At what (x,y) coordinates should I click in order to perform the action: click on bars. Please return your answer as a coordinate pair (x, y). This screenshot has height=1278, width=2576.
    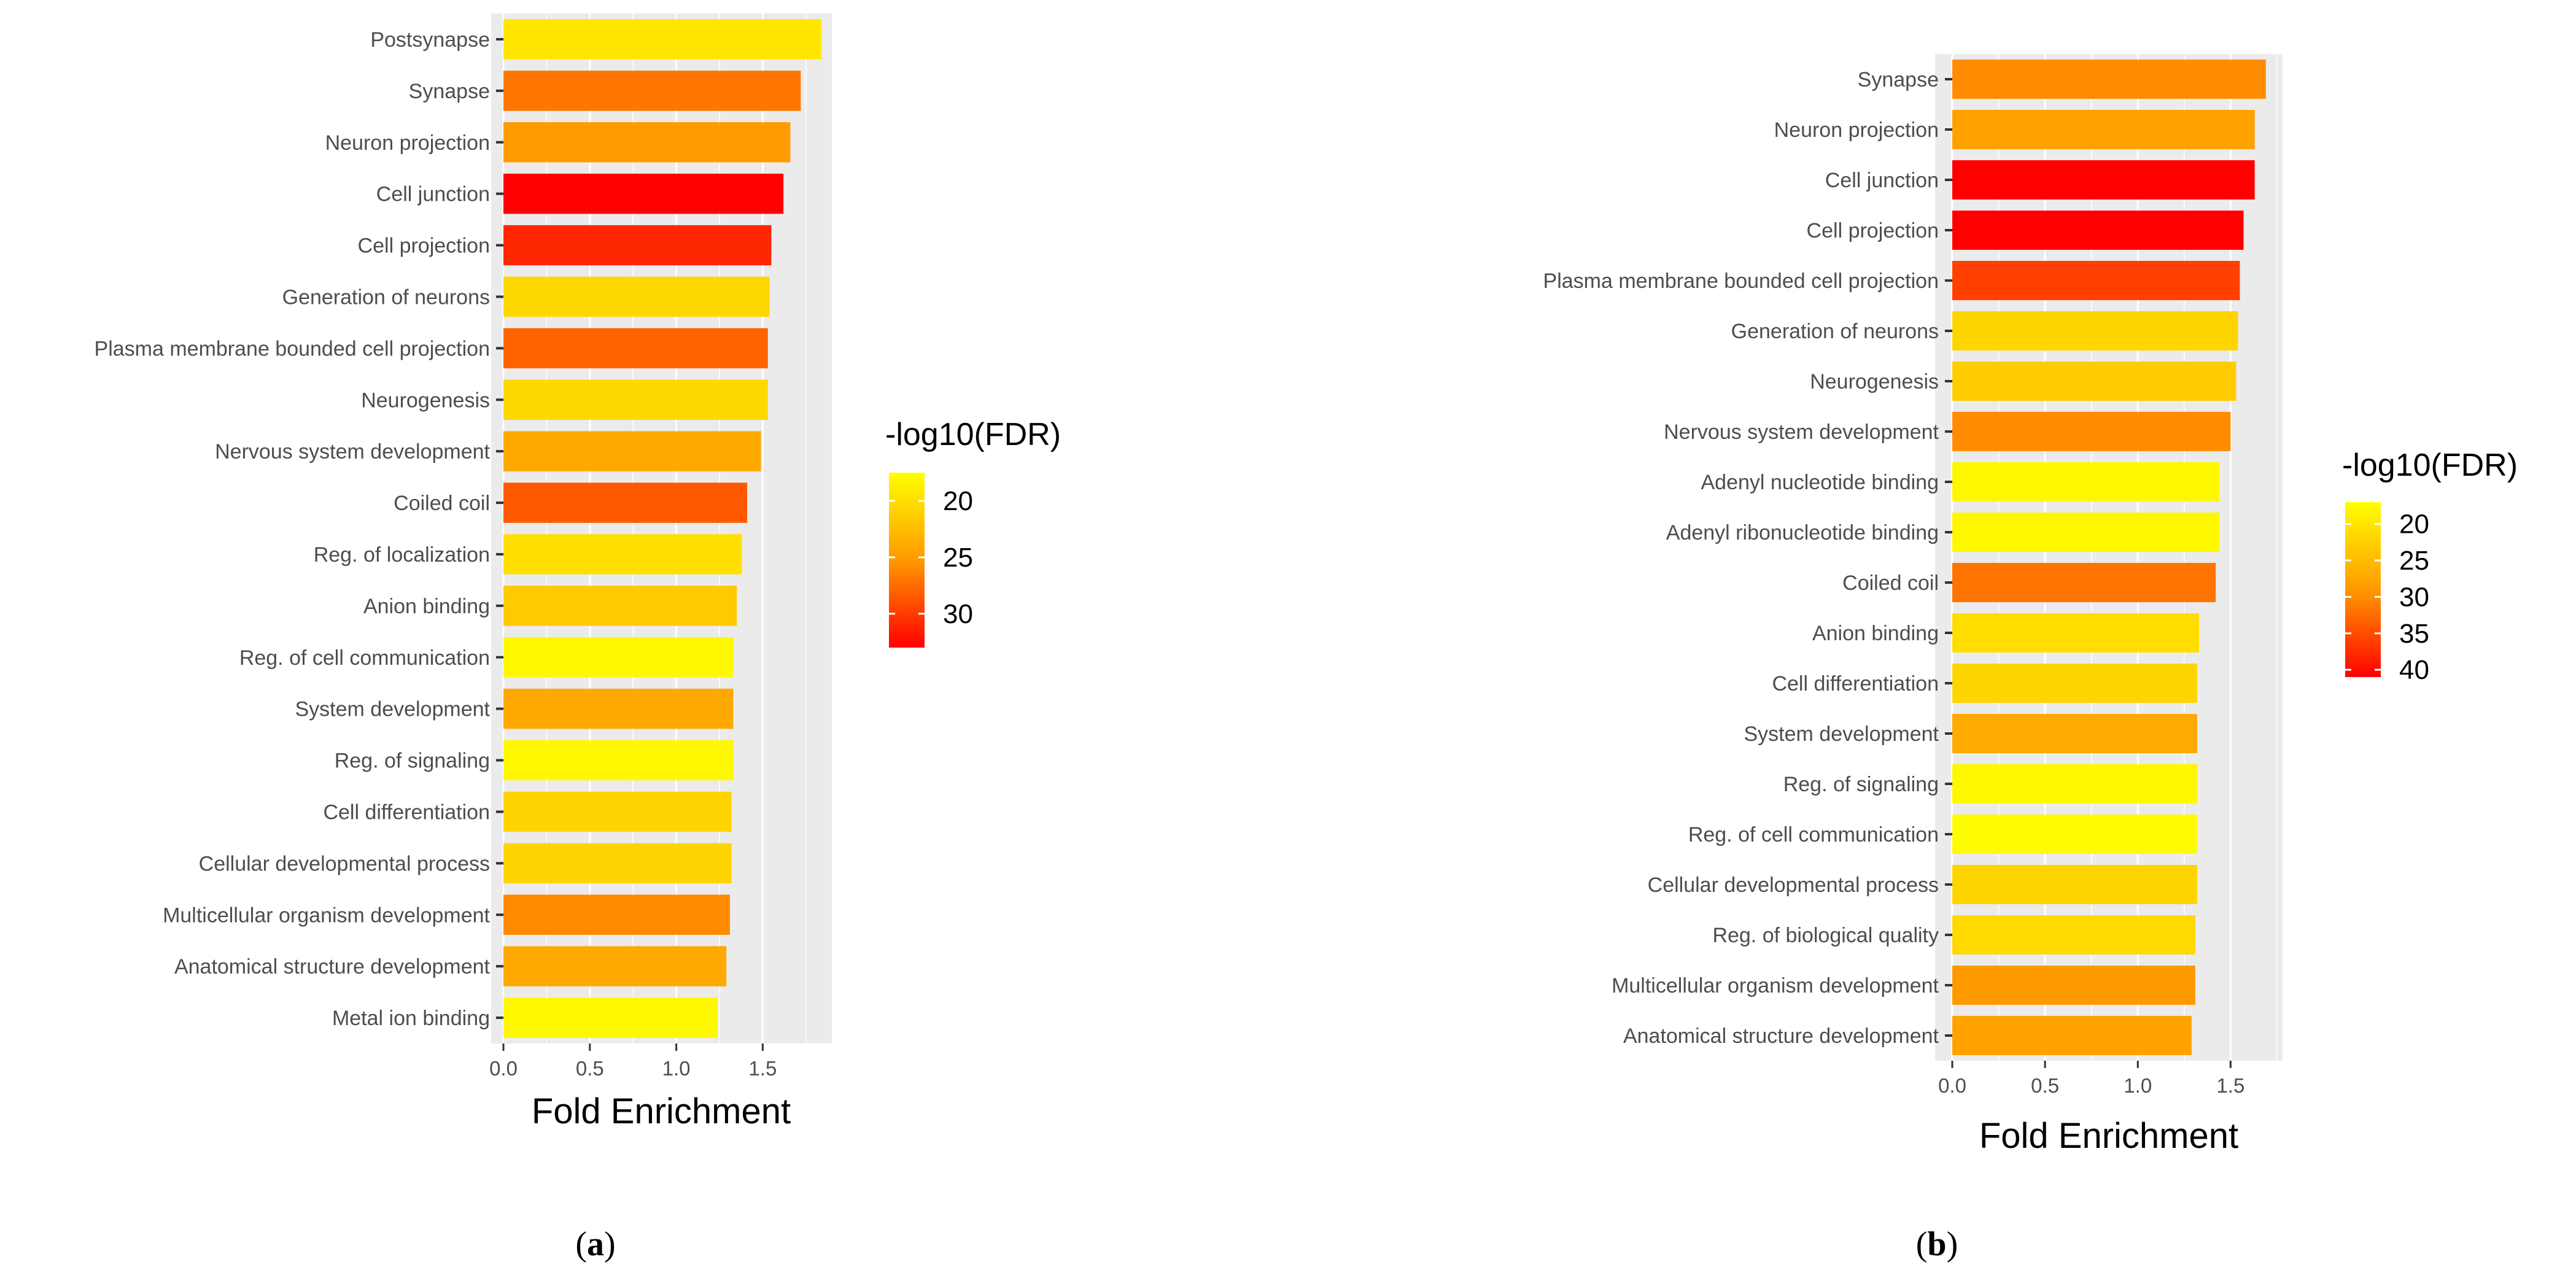
    Looking at the image, I should click on (2109, 557).